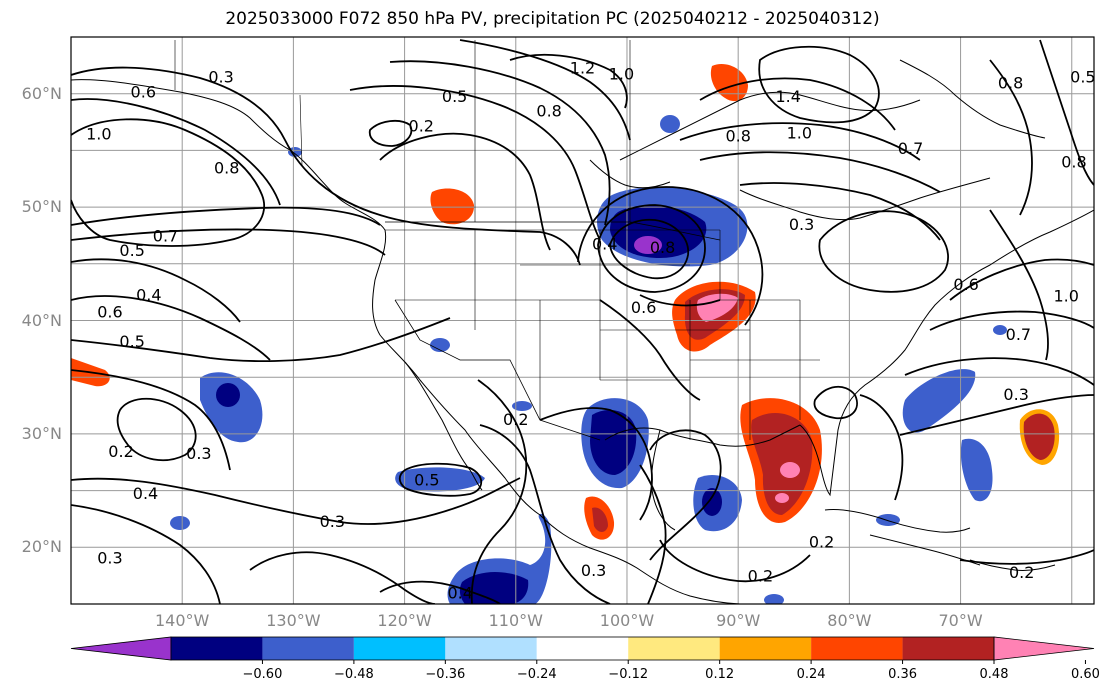  I want to click on contour-label: 0.7, so click(165, 235).